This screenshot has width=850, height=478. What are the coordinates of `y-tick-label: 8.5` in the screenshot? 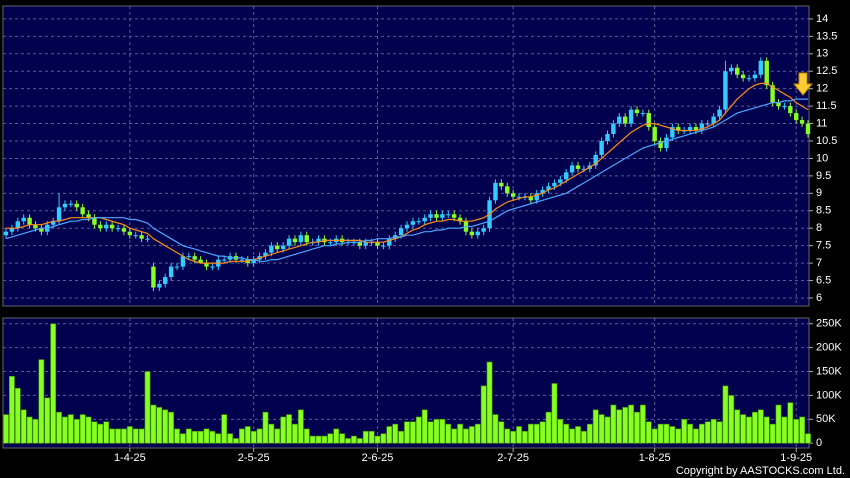 It's located at (823, 211).